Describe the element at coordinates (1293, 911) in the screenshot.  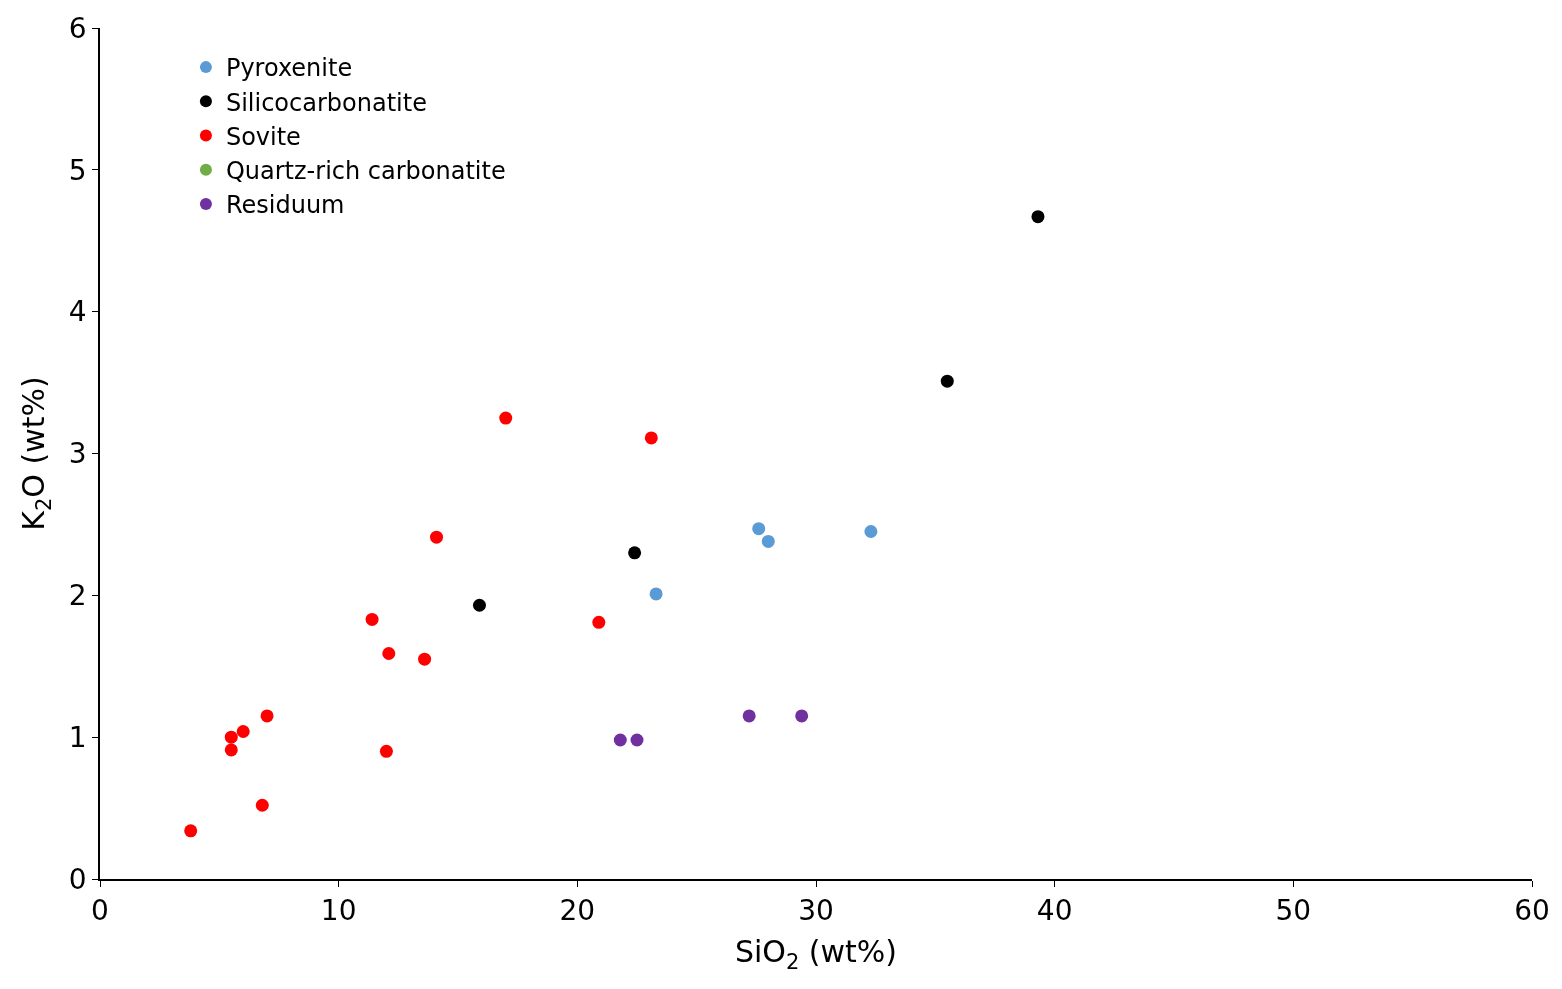
I see `x-tick-label: 50` at that location.